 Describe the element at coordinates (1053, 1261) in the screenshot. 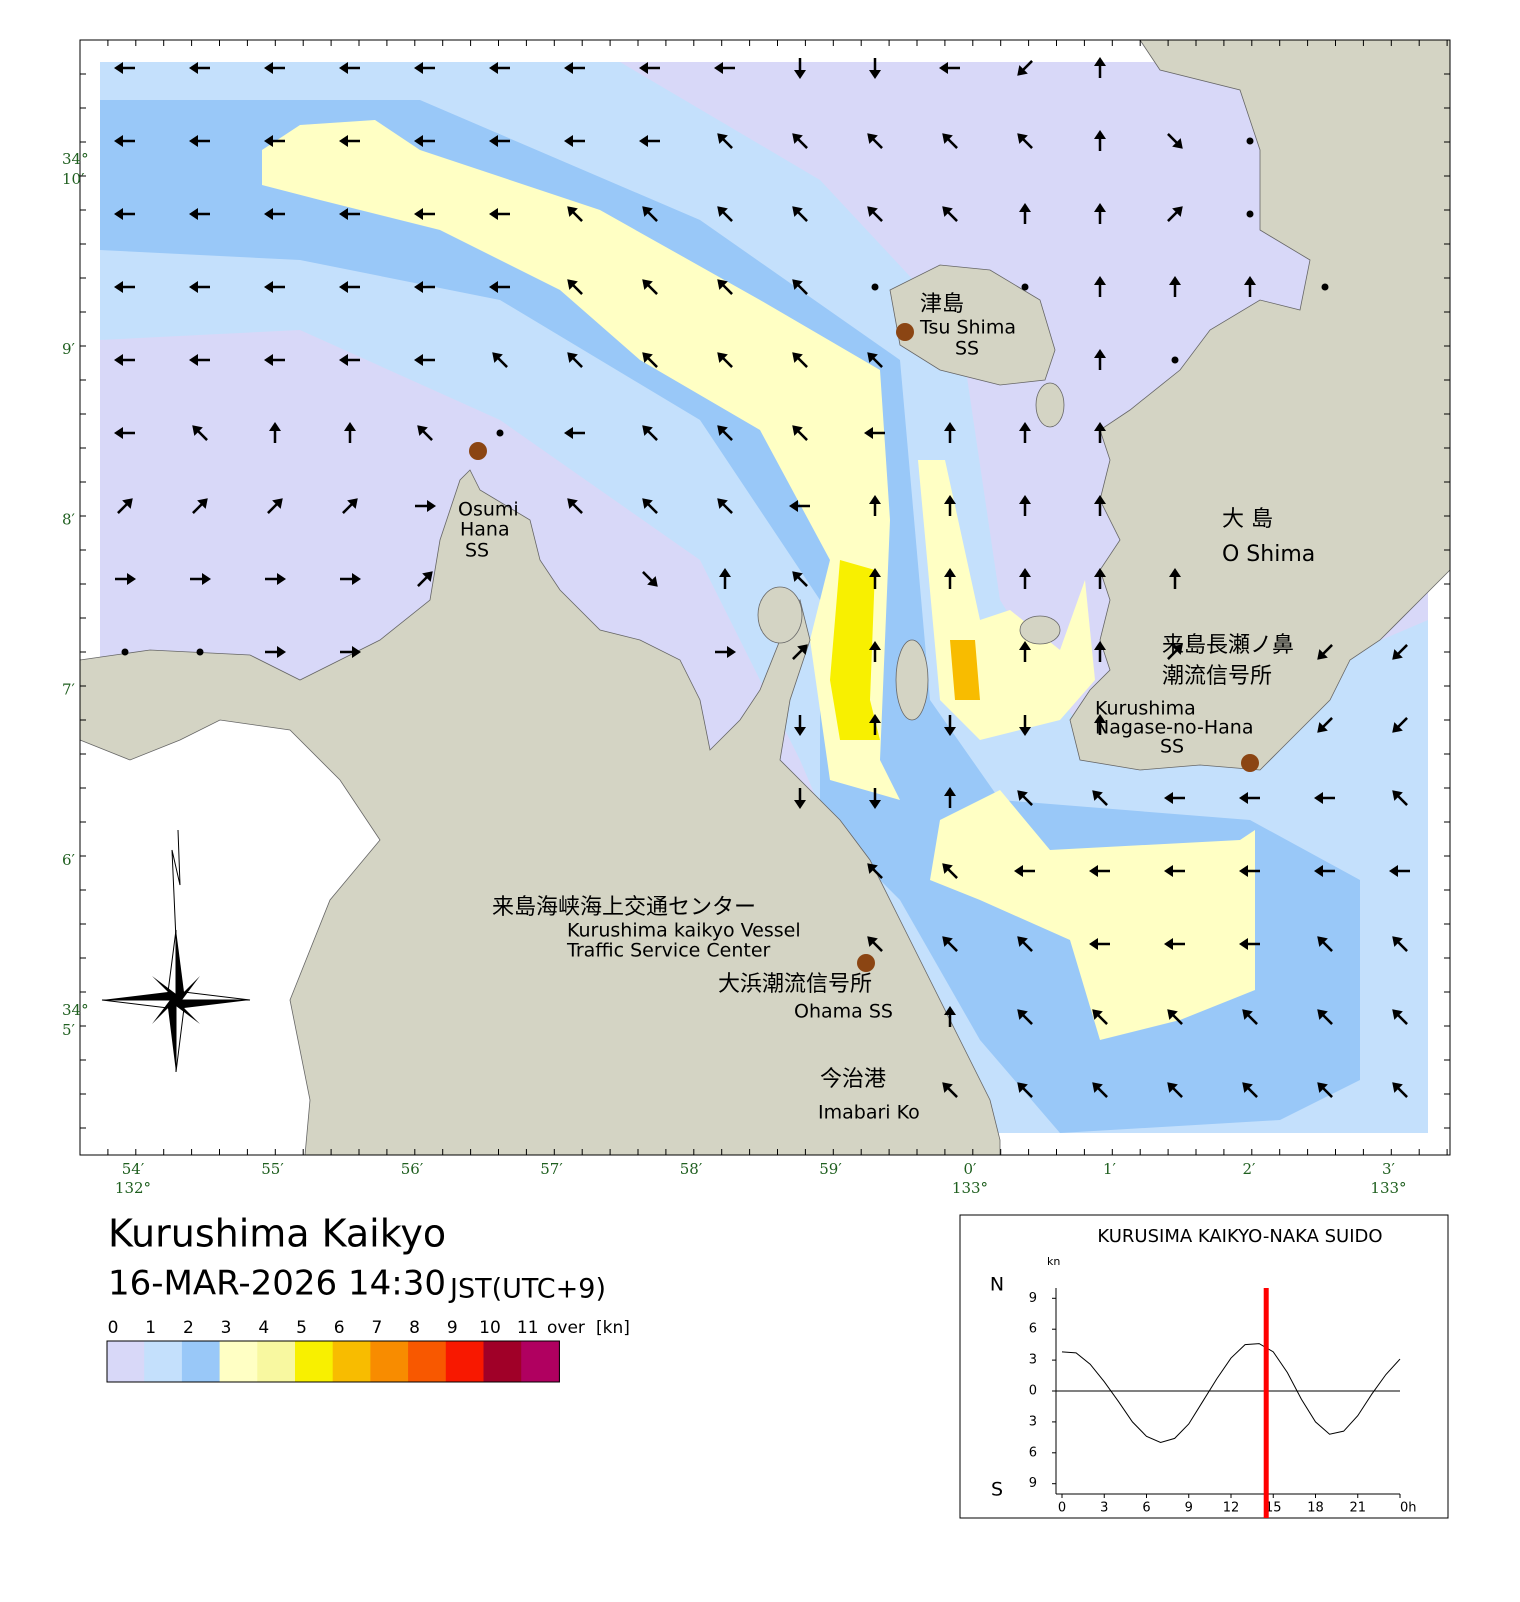

I see `y-unit: kn` at that location.